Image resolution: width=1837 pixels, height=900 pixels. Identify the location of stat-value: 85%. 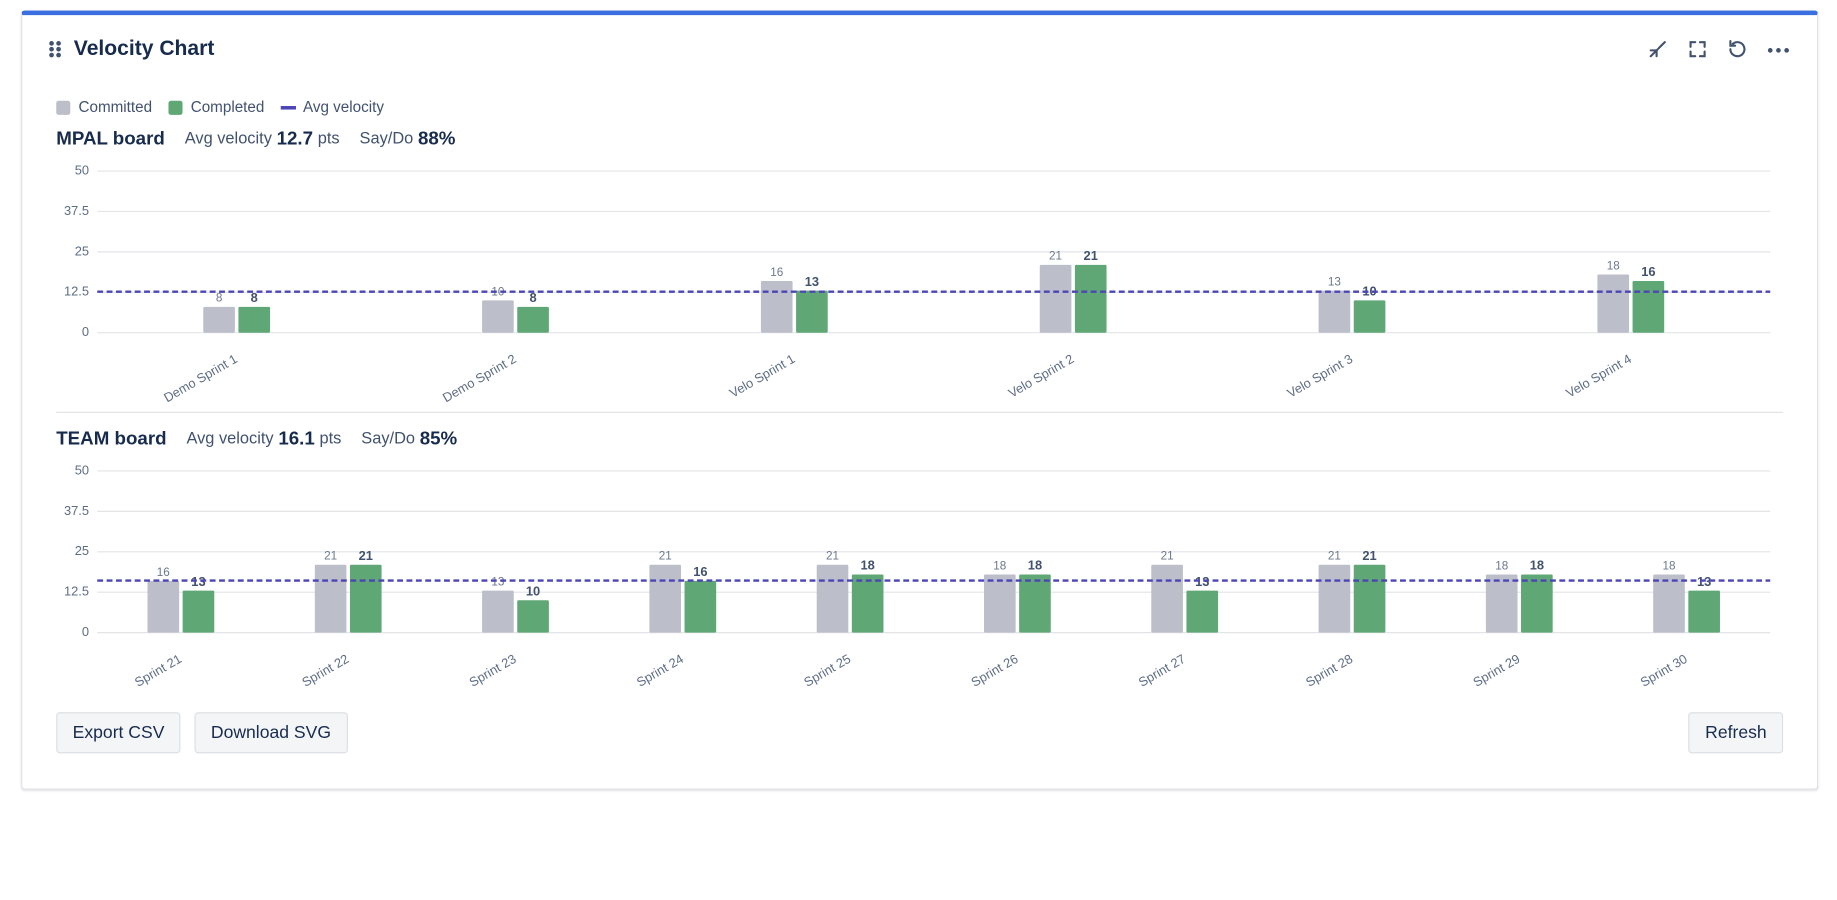
(439, 437).